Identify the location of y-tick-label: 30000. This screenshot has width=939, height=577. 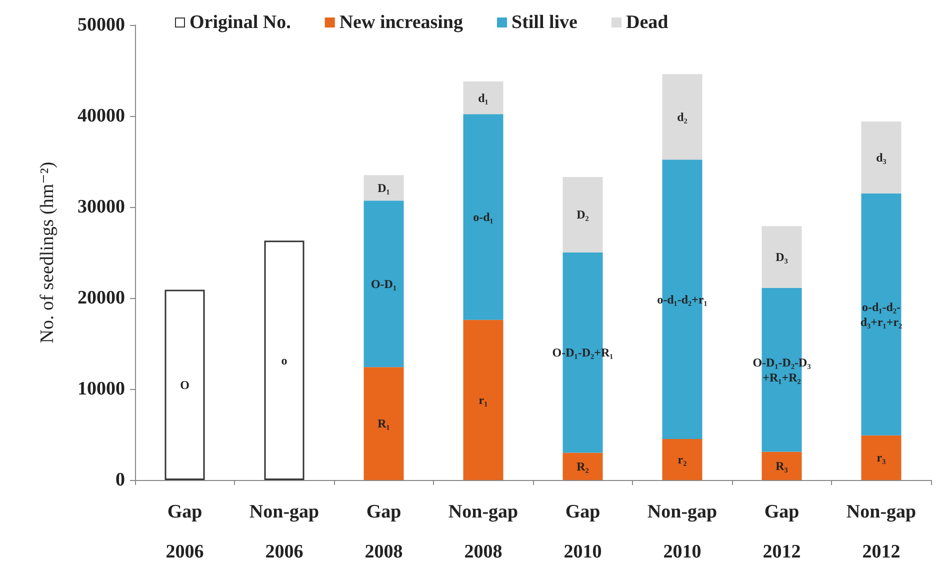
(101, 207).